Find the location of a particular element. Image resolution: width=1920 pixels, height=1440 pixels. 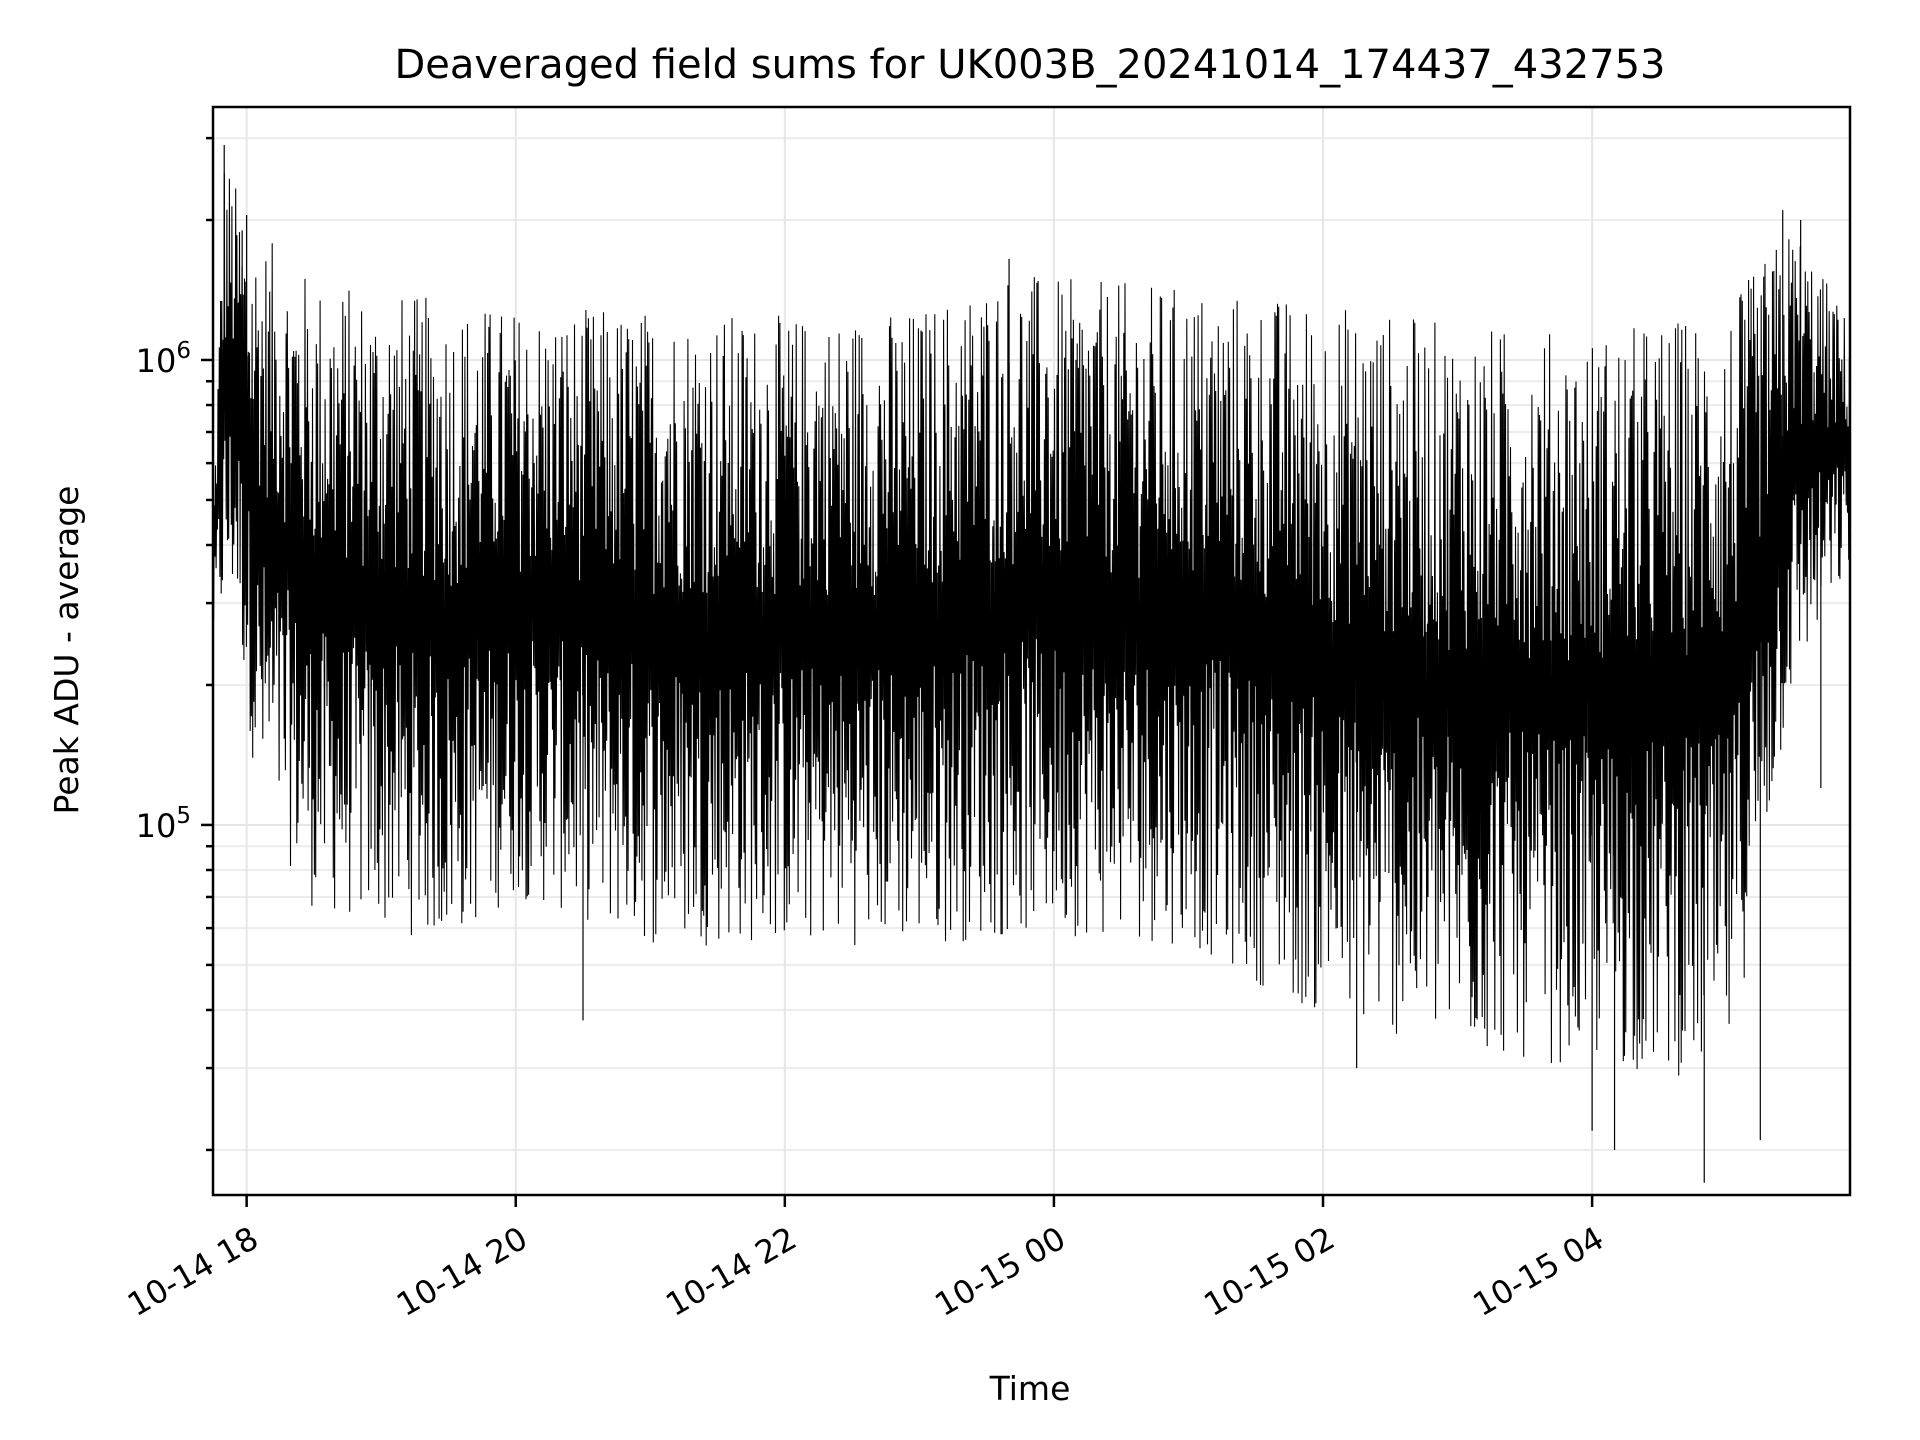

x-axis-label: Time is located at coordinates (1030, 1388).